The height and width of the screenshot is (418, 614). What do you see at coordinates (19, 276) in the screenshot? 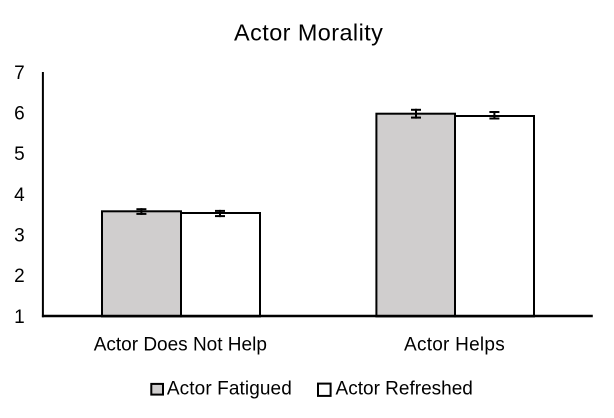
I see `svg-text: 2` at bounding box center [19, 276].